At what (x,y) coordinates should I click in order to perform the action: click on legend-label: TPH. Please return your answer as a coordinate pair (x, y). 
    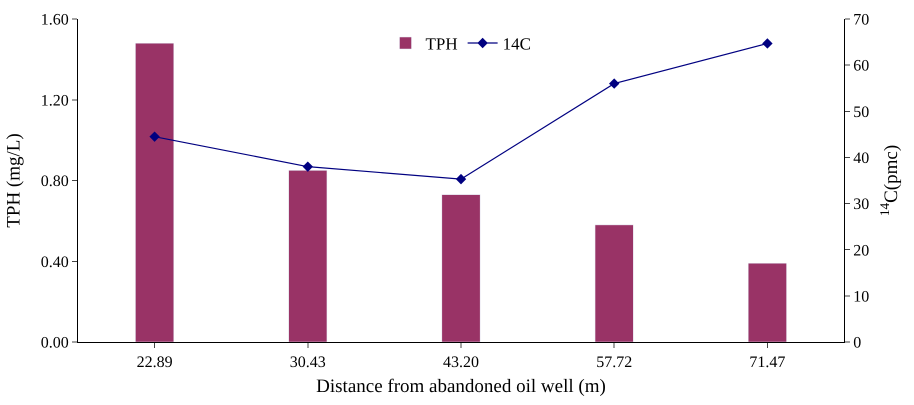
    Looking at the image, I should click on (442, 44).